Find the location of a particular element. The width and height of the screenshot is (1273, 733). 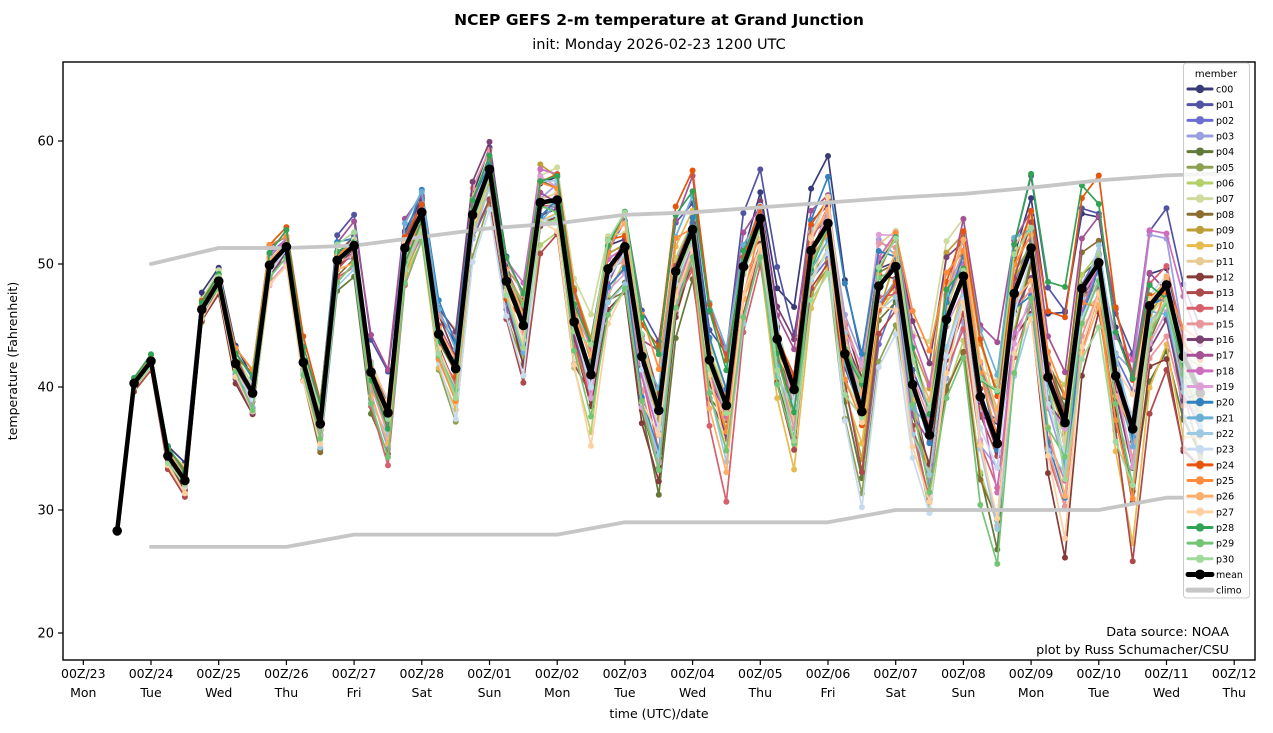

y-axis-label: temperature (Fahrenheit) is located at coordinates (12, 361).